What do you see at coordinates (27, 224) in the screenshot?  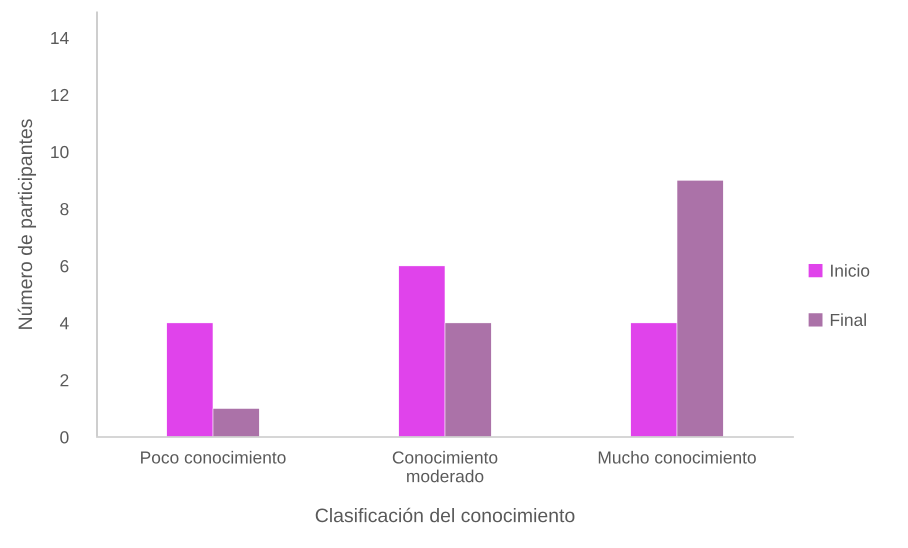 I see `y-axis-title: Número de participantes` at bounding box center [27, 224].